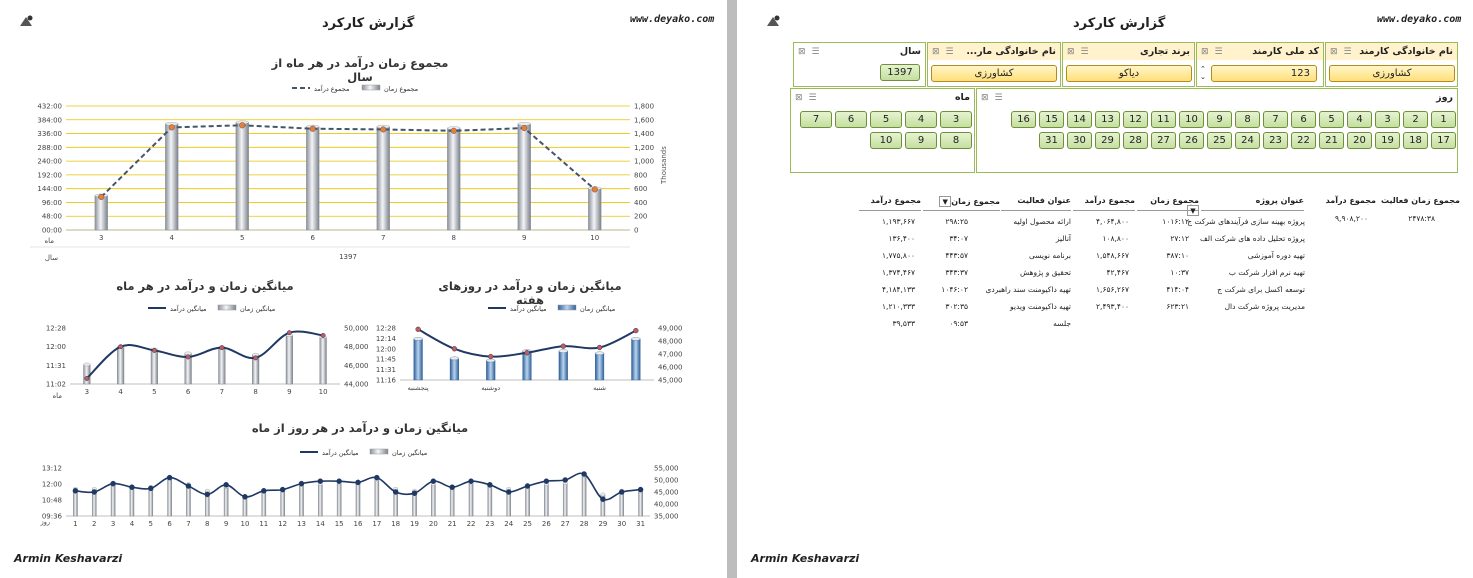 This screenshot has height=578, width=1473. What do you see at coordinates (1042, 221) in the screenshot?
I see `pivot-row-label: ارائه محصول اولیه` at bounding box center [1042, 221].